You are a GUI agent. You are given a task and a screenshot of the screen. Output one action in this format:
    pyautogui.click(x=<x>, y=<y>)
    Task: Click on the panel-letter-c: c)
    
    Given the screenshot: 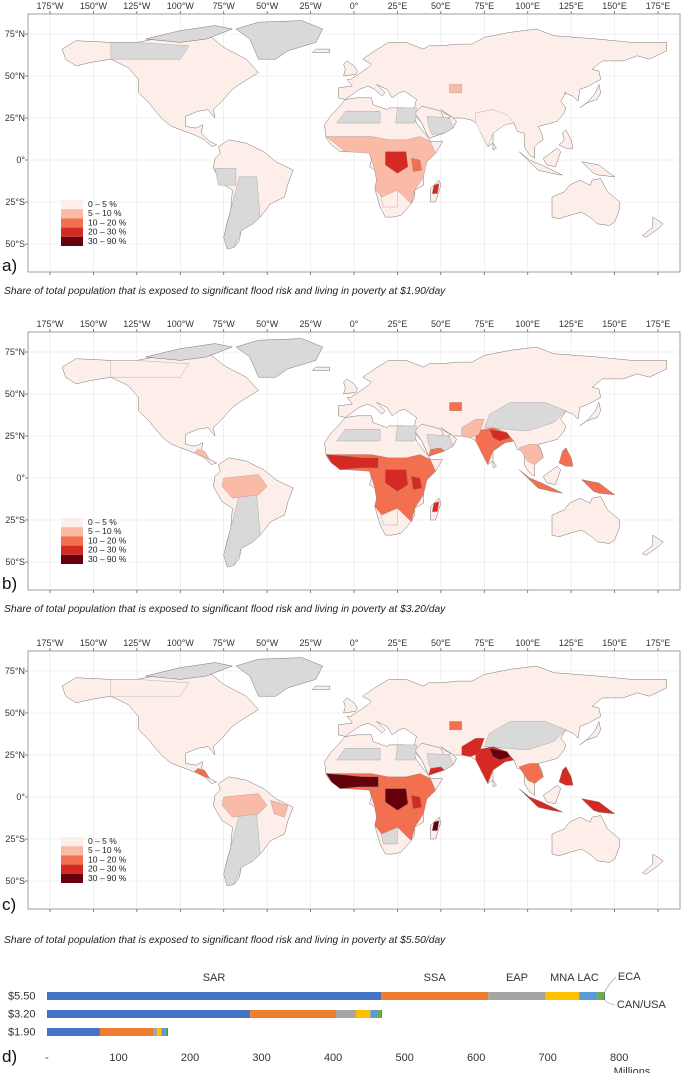 What is the action you would take?
    pyautogui.click(x=9, y=904)
    